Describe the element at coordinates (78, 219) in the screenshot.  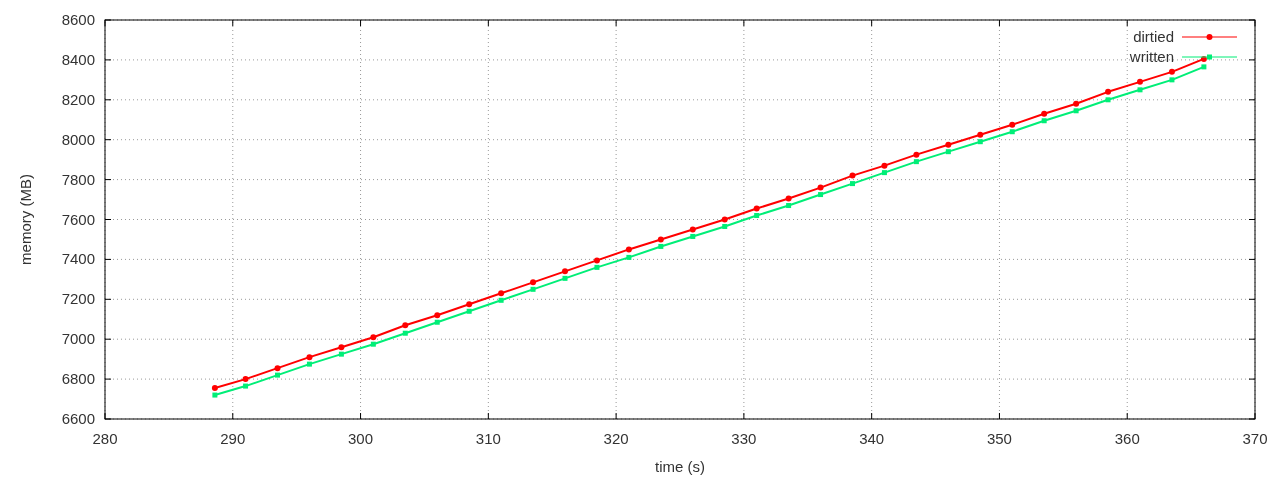
I see `y-tick-label: 7600` at that location.